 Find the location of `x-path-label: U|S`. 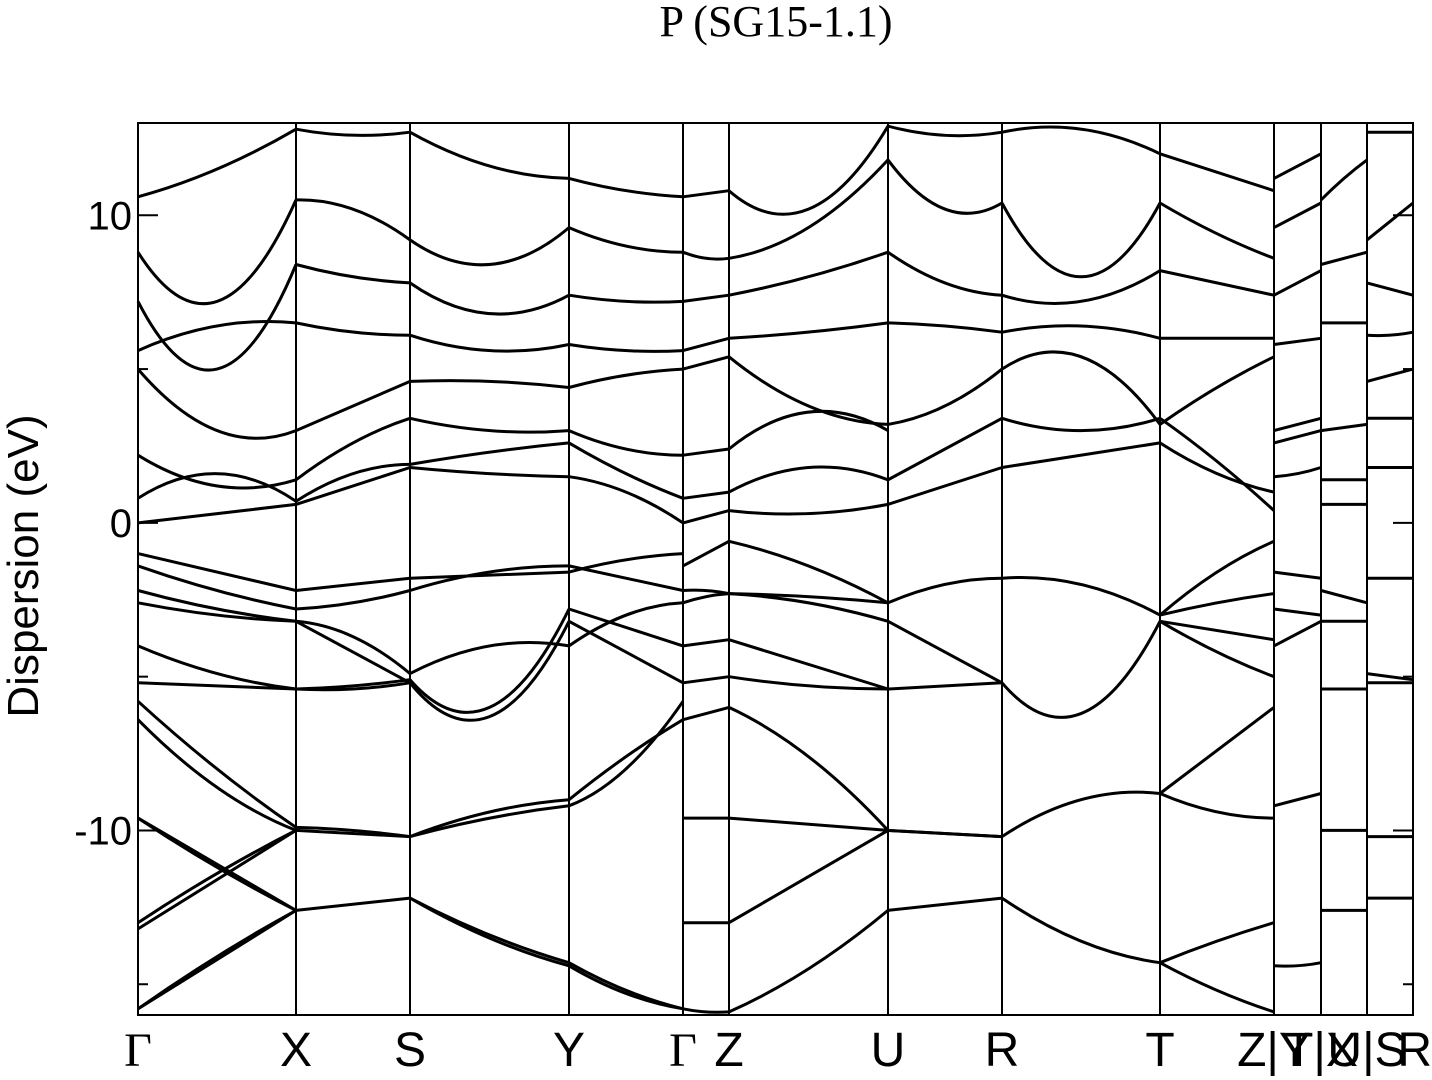

x-path-label: U|S is located at coordinates (1366, 1050).